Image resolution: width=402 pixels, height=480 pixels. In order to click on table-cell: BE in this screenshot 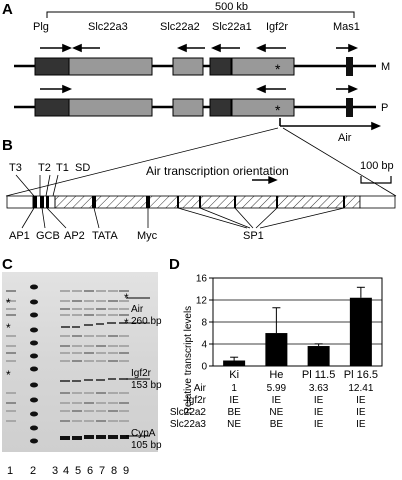, I will do `click(234, 412)`.